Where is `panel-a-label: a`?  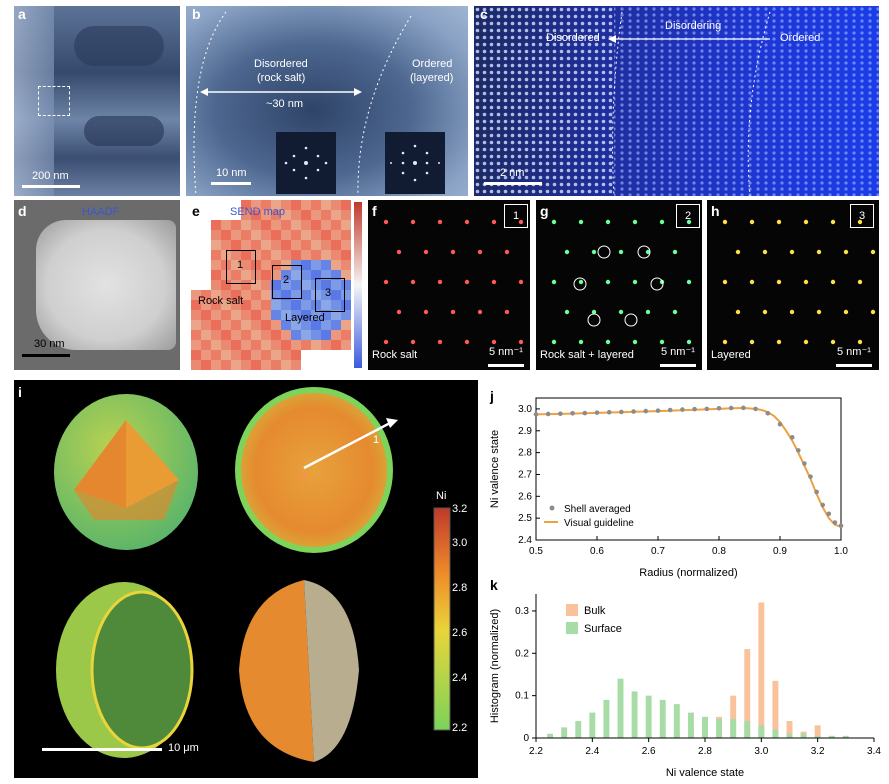
panel-a-label: a is located at coordinates (22, 14).